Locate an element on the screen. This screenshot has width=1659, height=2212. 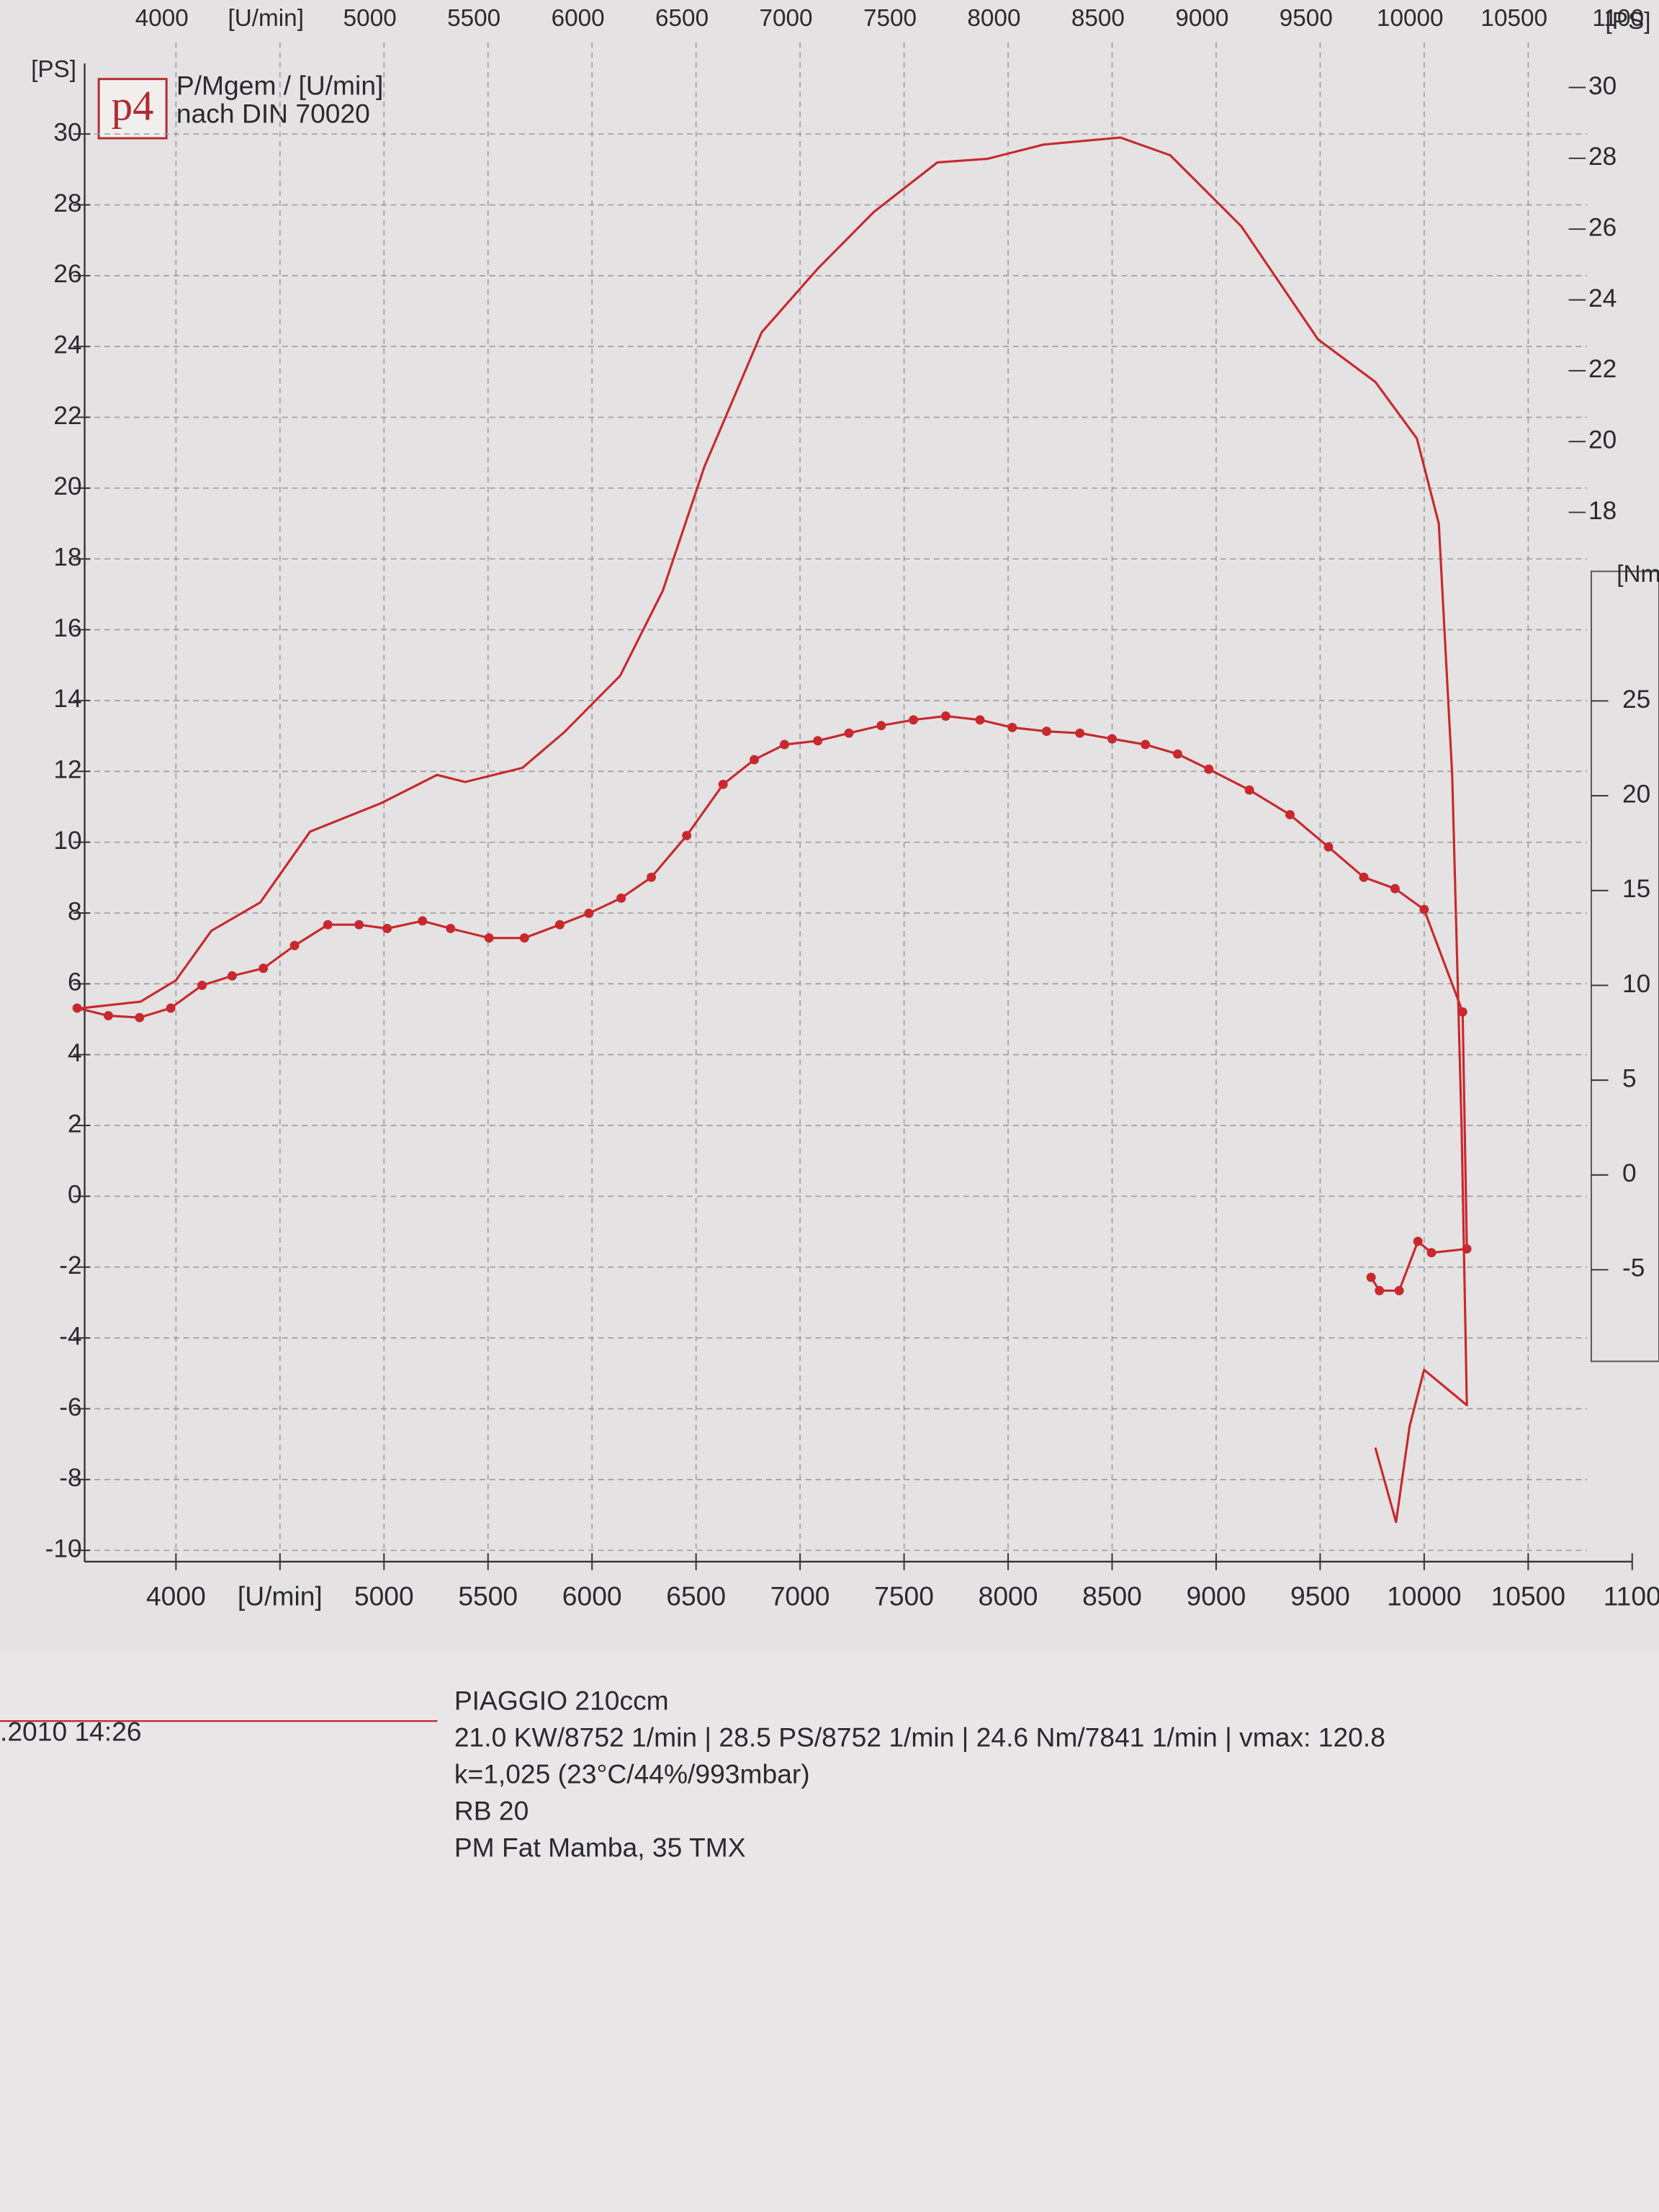
x-tick-label: 1100 is located at coordinates (1631, 1596).